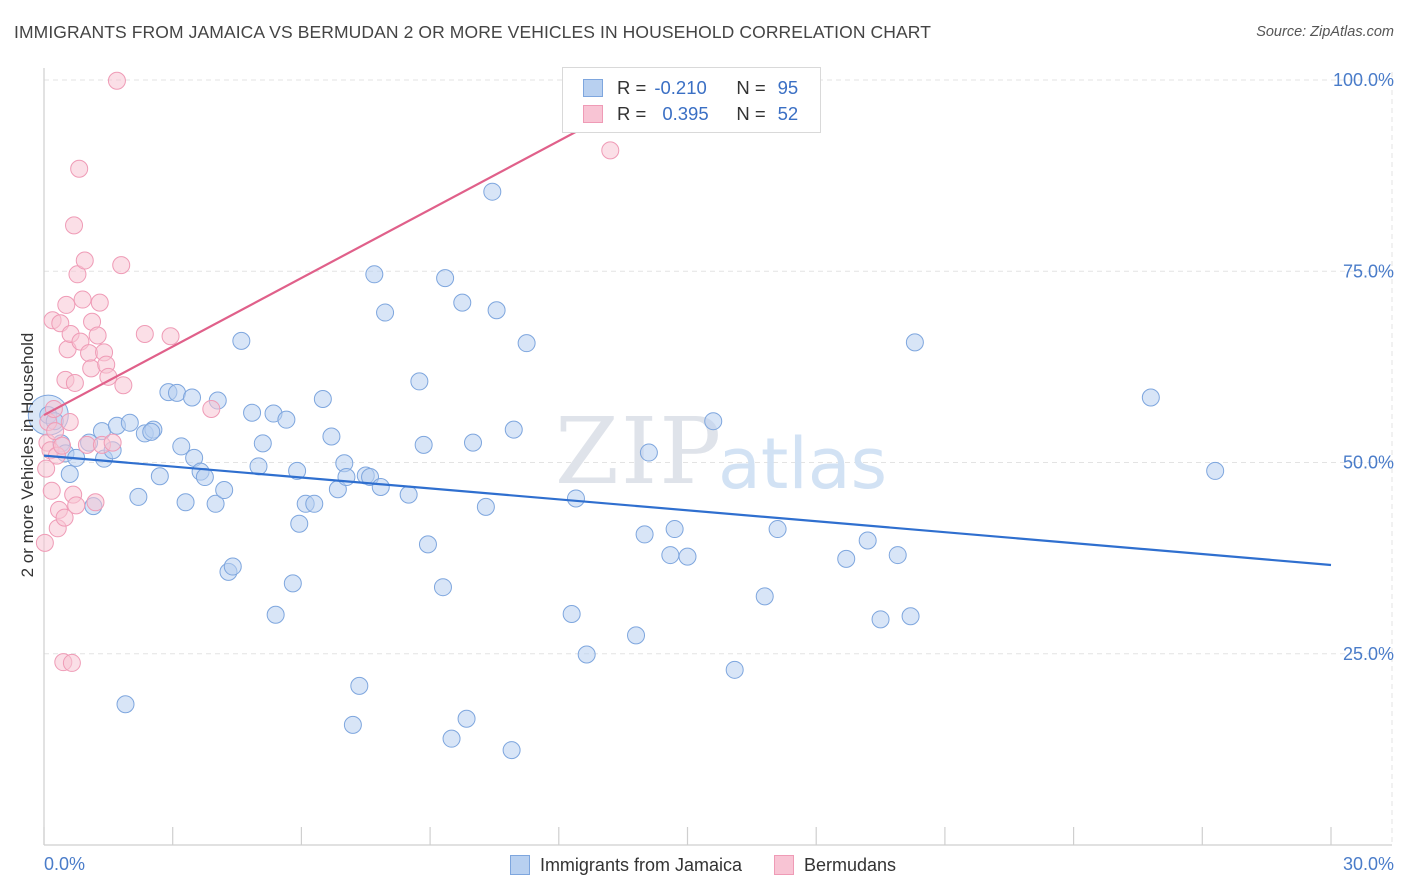  I want to click on legend-n-value: 95, so click(788, 87).